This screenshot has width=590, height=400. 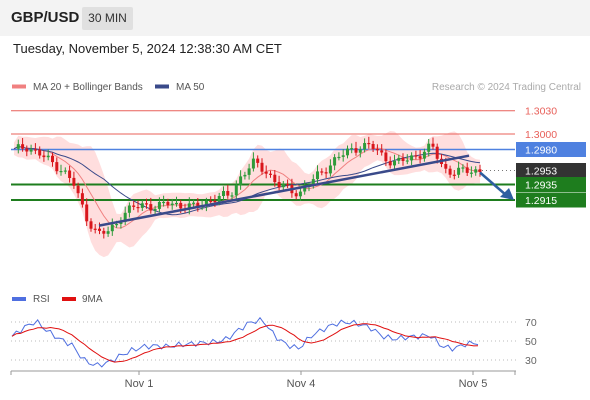 What do you see at coordinates (19, 86) in the screenshot?
I see `ma20-legend-swatch` at bounding box center [19, 86].